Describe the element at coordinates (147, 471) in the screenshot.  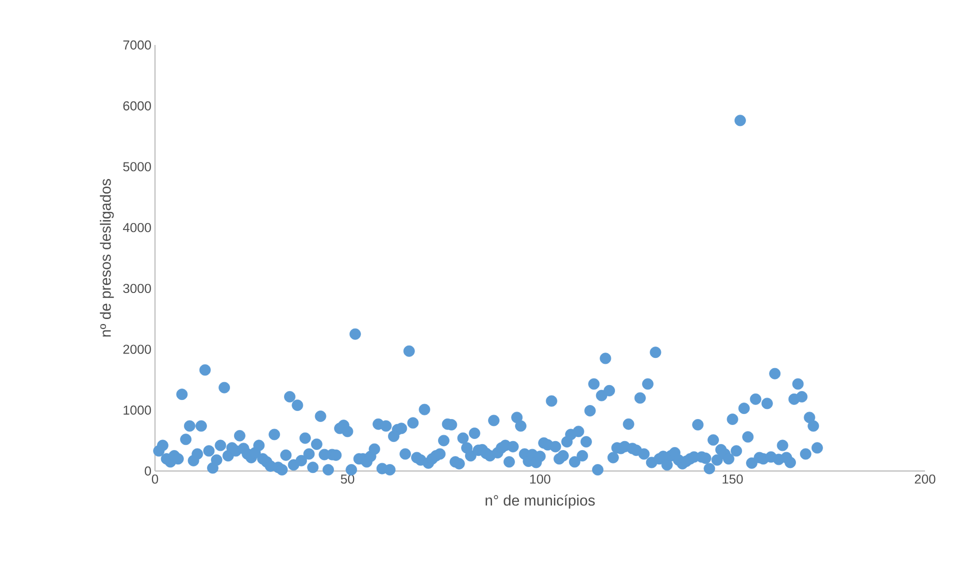
I see `y-tick-label: 0` at that location.